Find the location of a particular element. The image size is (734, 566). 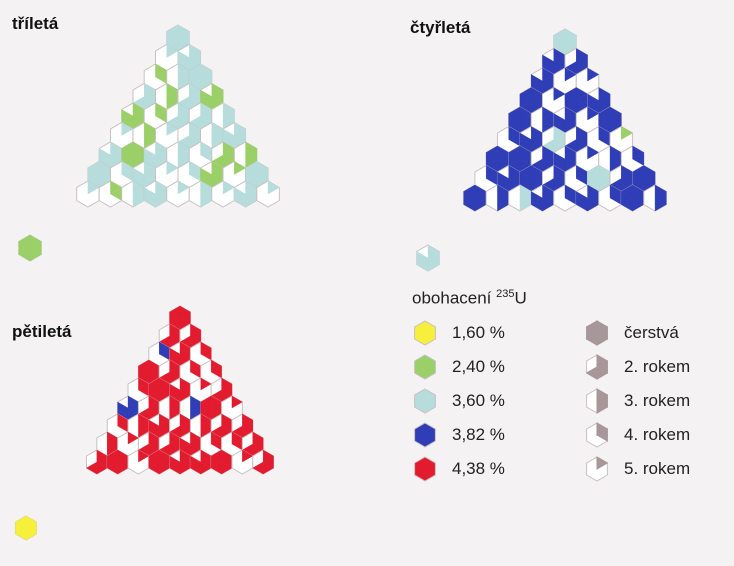

enrichment-legend-label: 2,40 % is located at coordinates (478, 366).